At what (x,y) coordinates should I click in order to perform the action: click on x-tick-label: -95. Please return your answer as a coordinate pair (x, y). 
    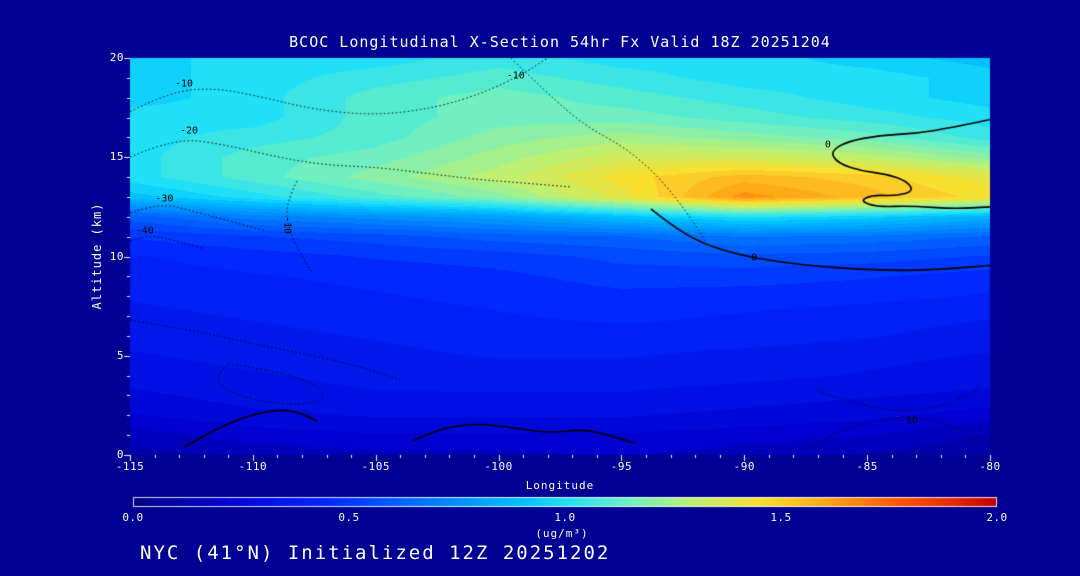
    Looking at the image, I should click on (621, 466).